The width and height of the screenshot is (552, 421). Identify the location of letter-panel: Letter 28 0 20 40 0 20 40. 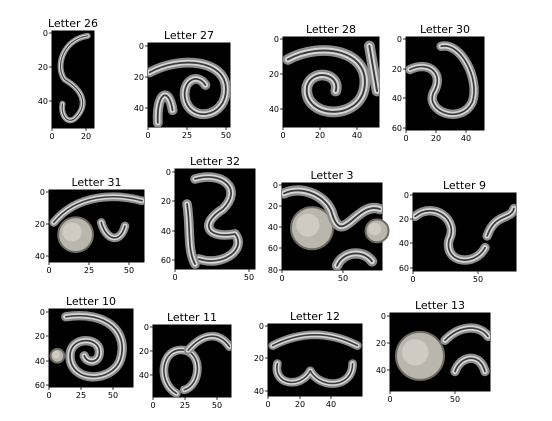
(324, 81).